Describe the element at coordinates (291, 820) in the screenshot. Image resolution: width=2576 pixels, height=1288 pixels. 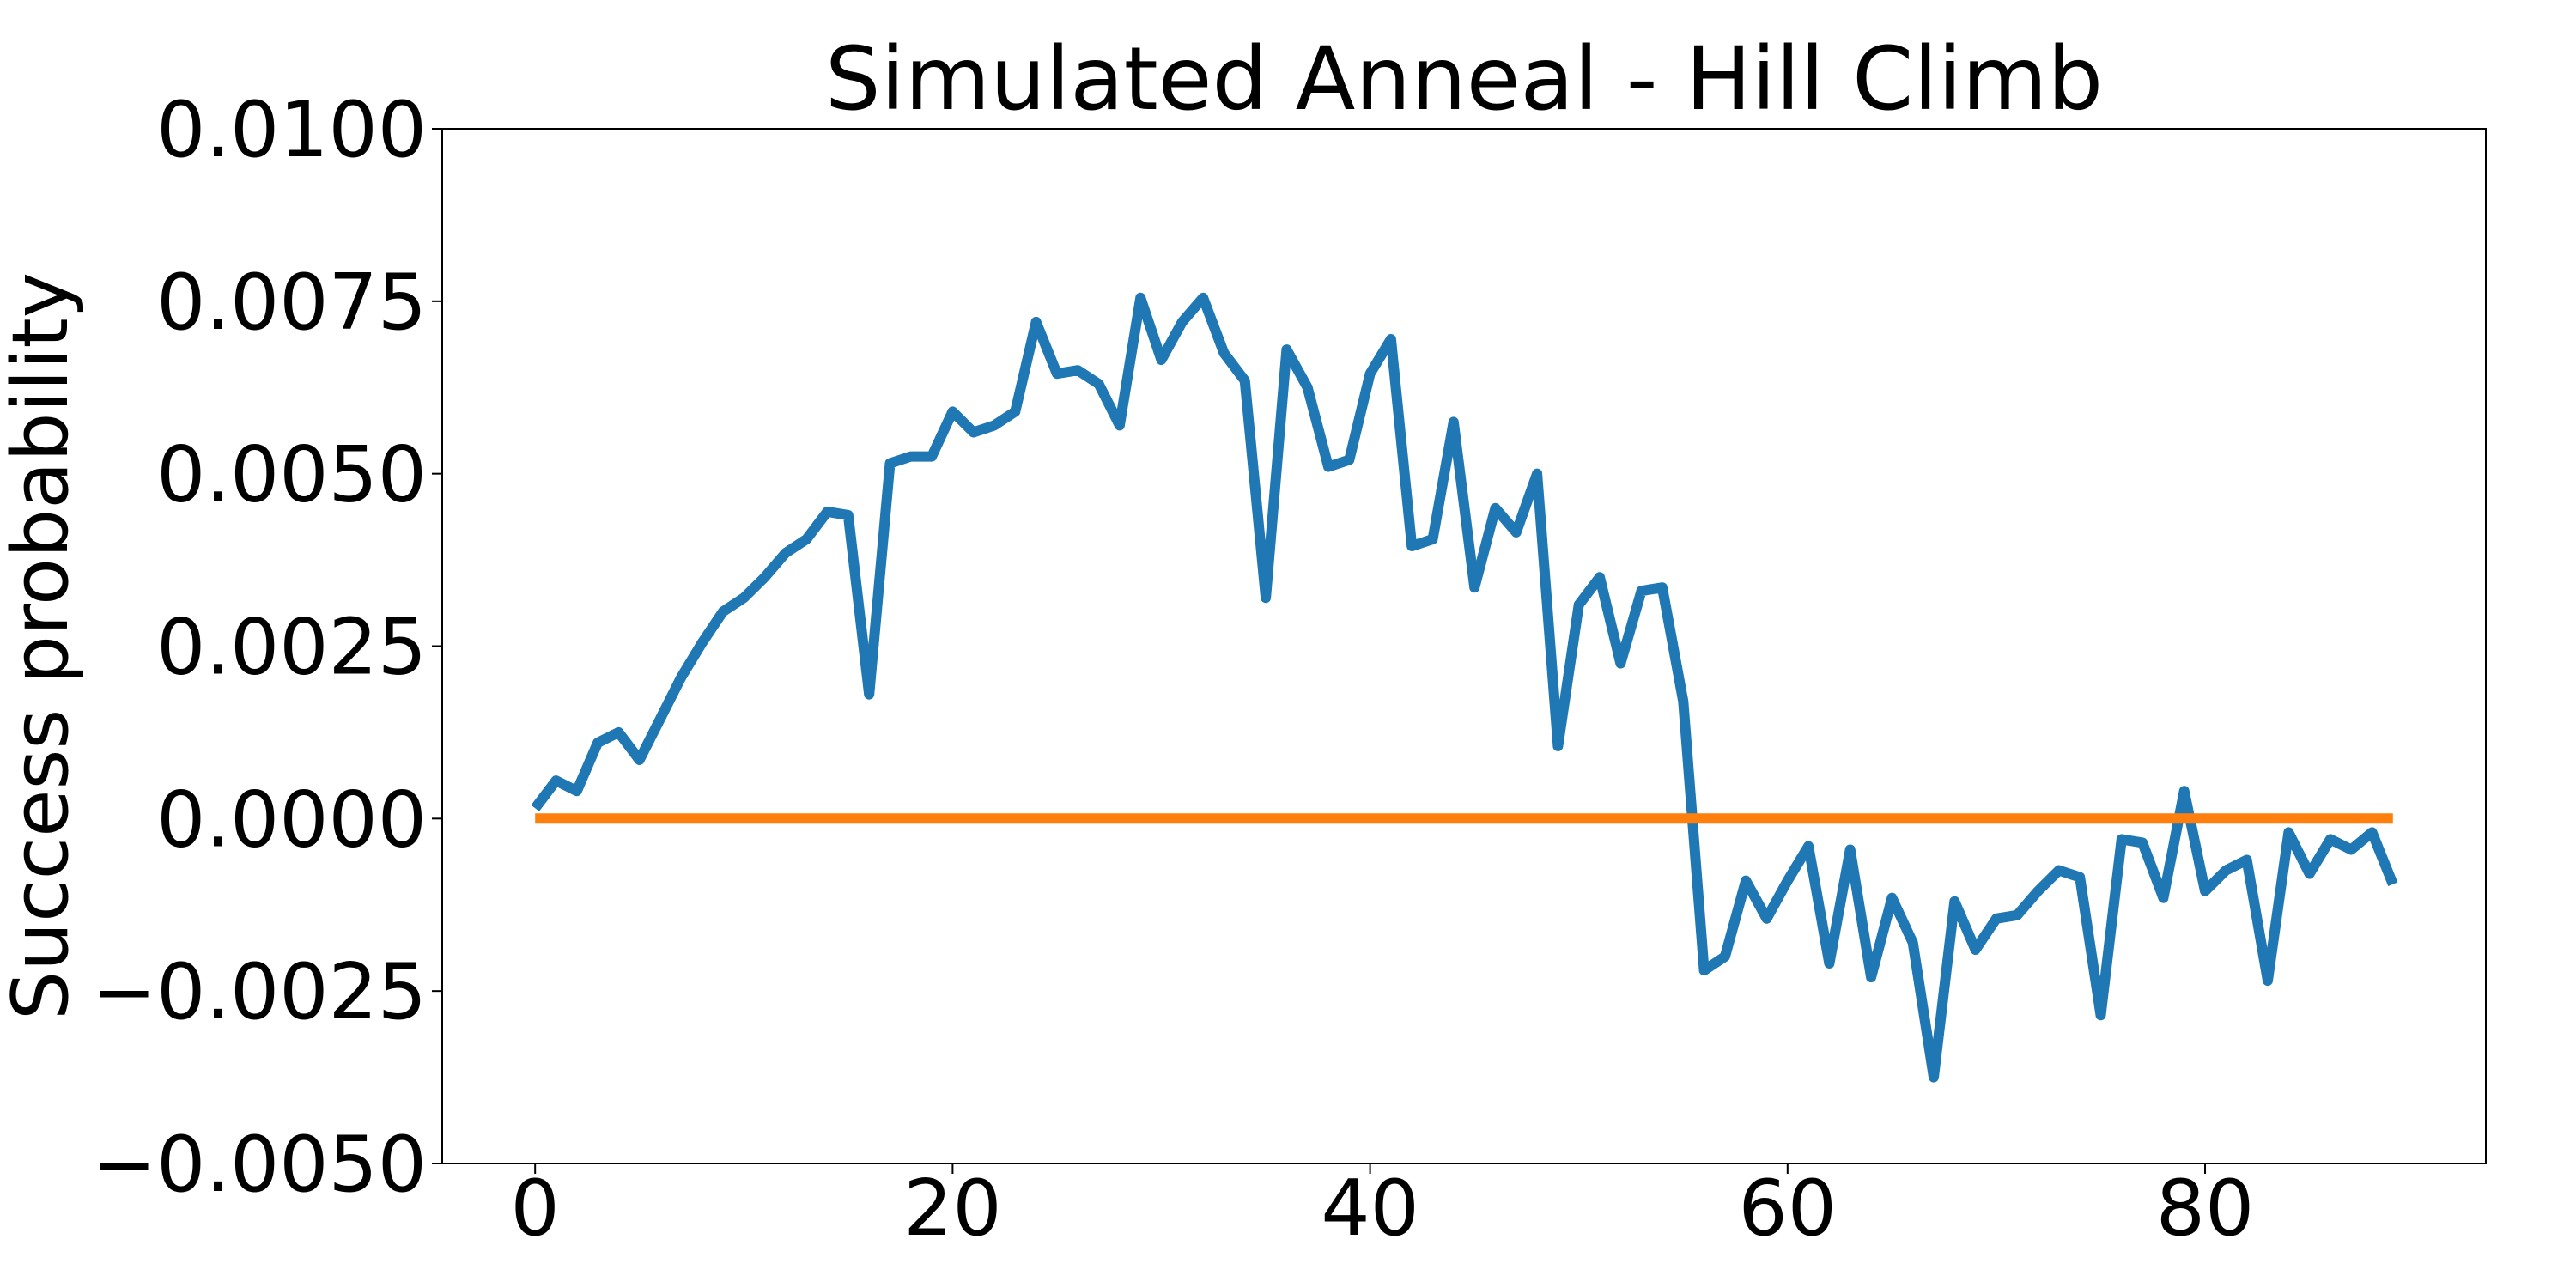
I see `y-tick-label: 0.0000` at that location.